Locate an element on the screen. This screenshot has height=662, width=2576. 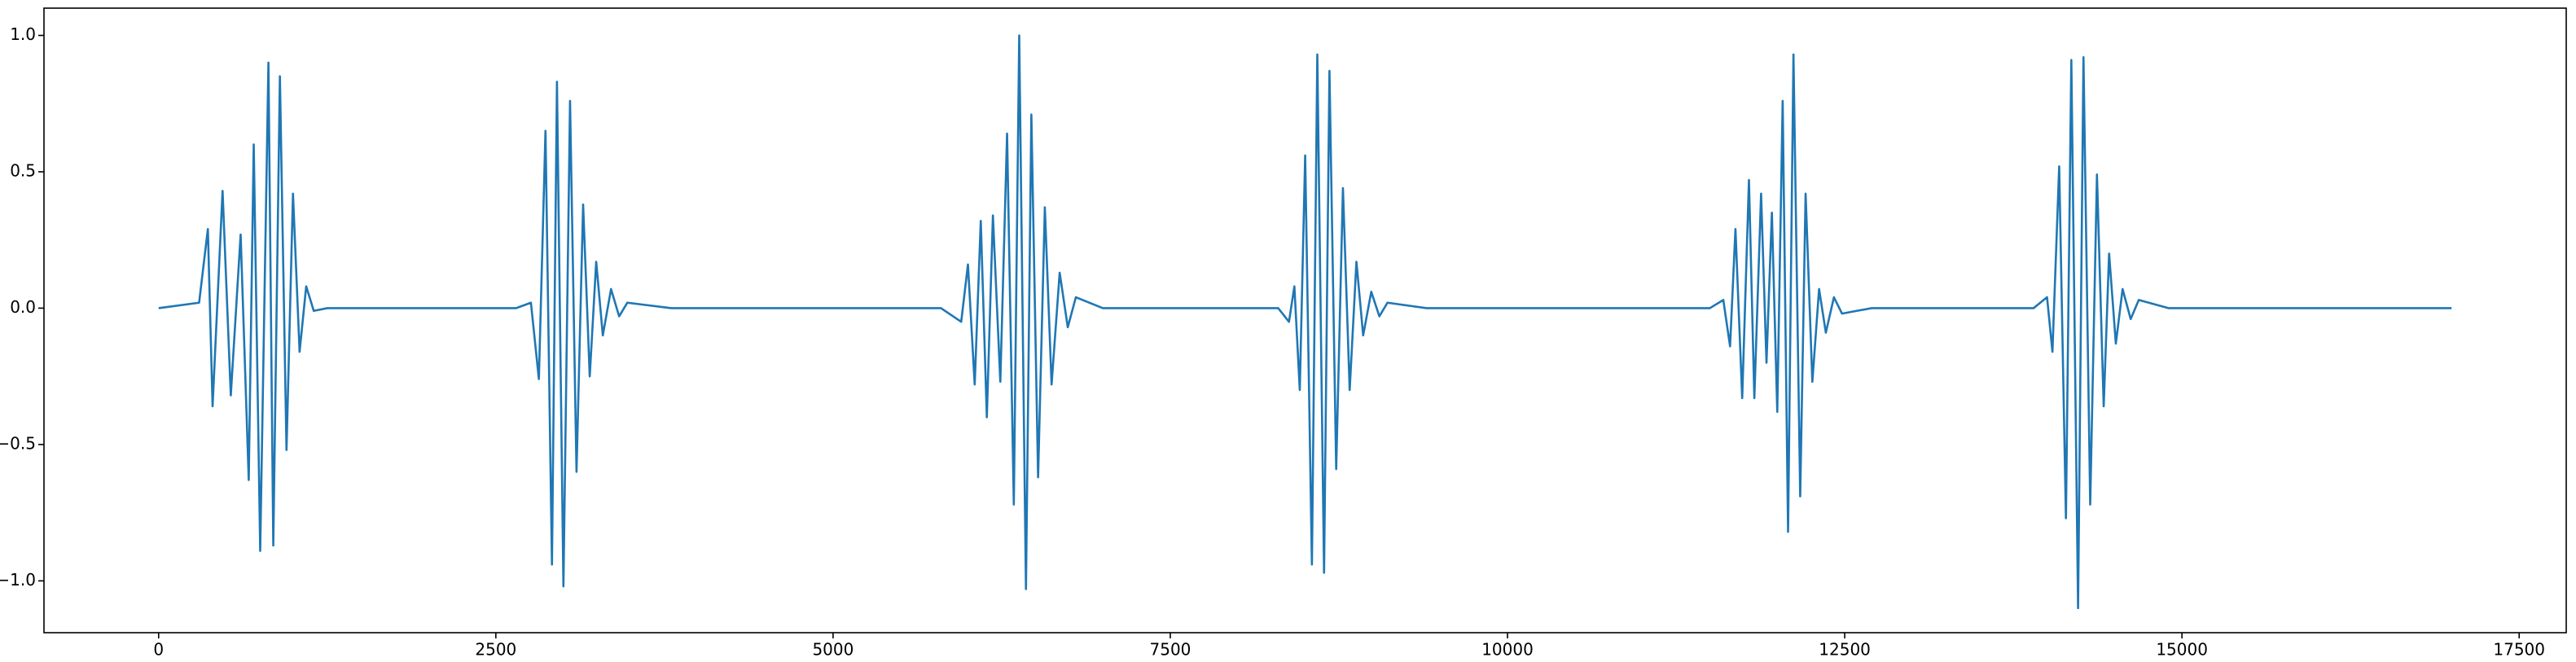
x-tick-label: 7500 is located at coordinates (1170, 650).